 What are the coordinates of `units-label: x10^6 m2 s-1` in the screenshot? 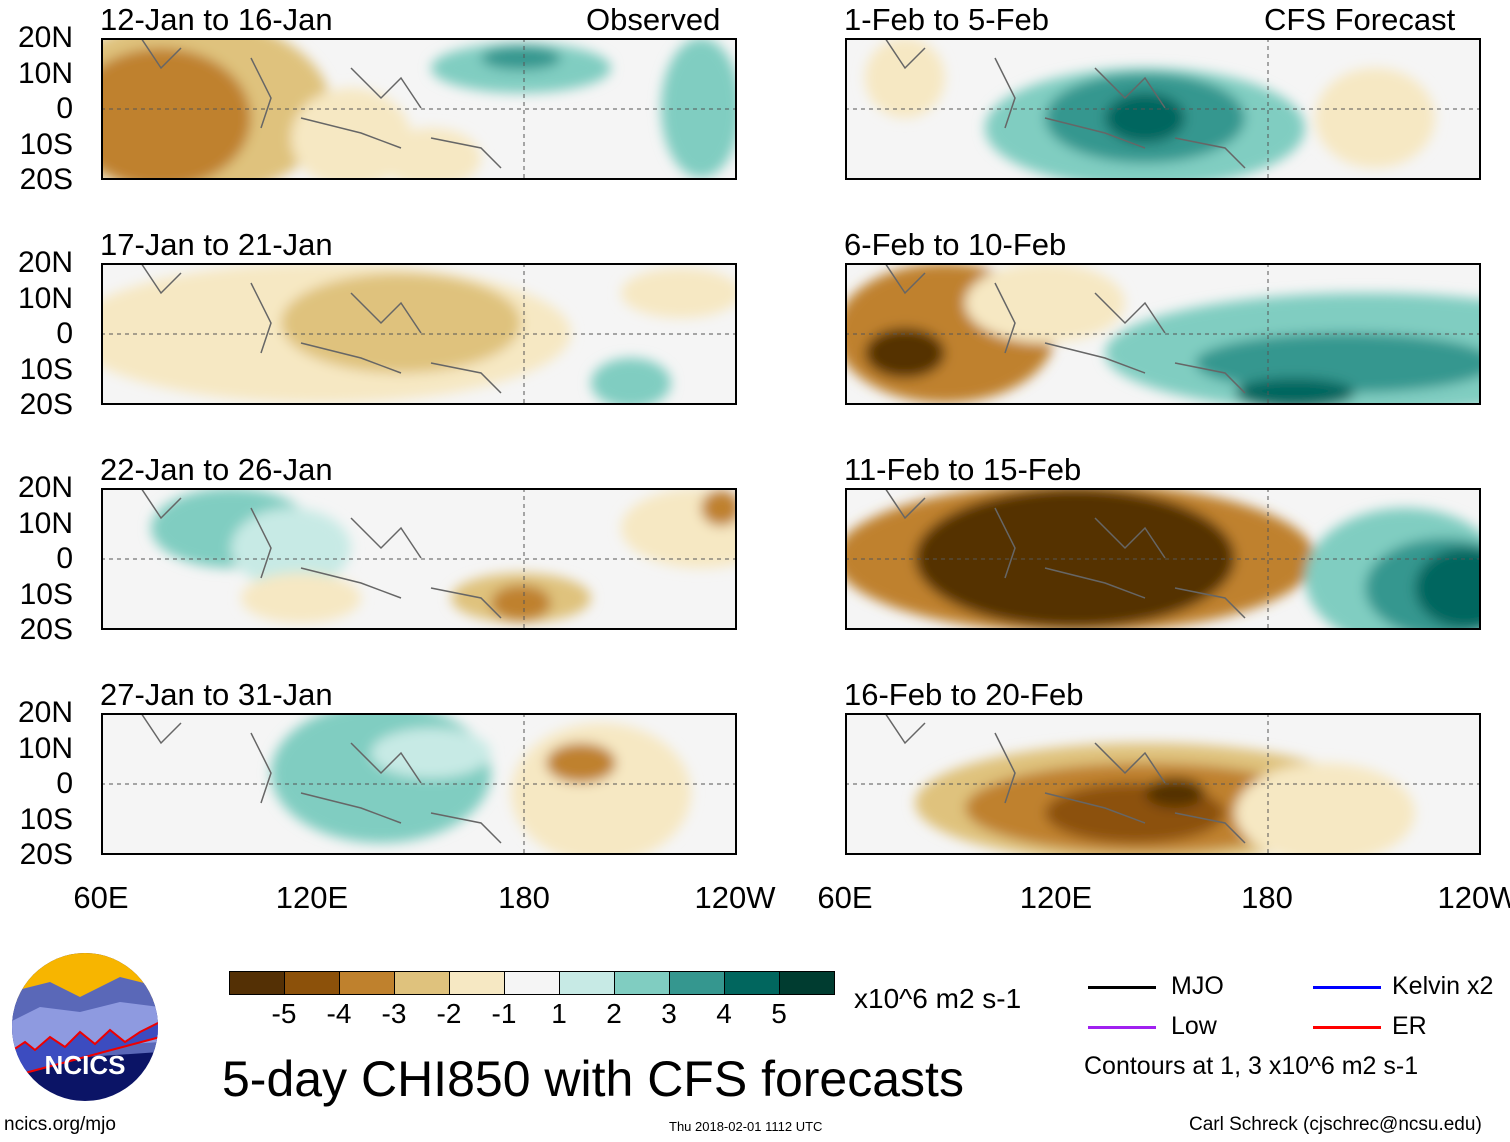 It's located at (938, 998).